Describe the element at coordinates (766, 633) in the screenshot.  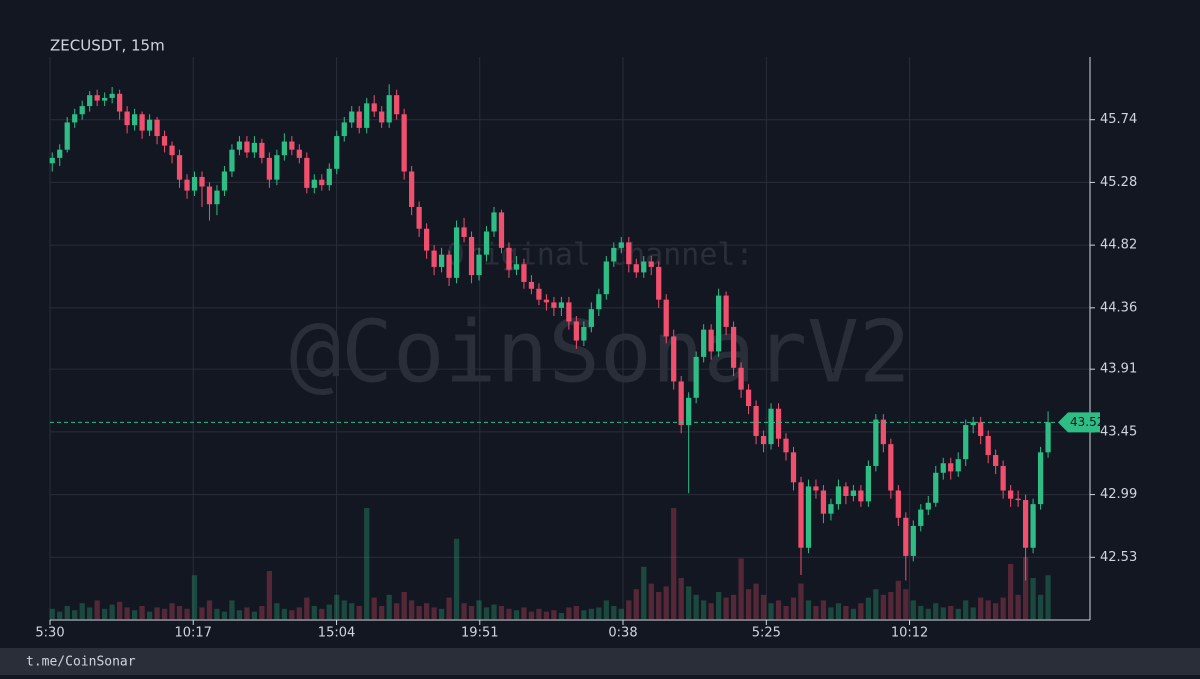
I see `x-tick-label: 5:25` at that location.